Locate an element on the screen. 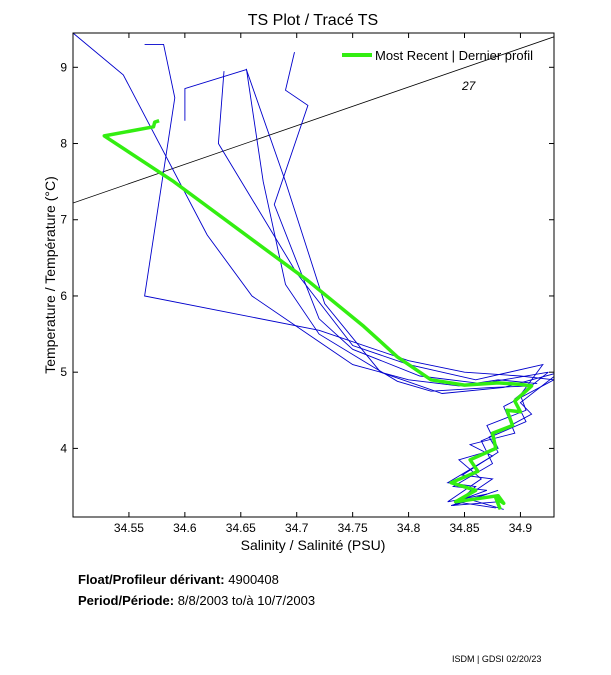 The image size is (611, 675). legend-label: Most Recent | Dernier profil is located at coordinates (454, 55).